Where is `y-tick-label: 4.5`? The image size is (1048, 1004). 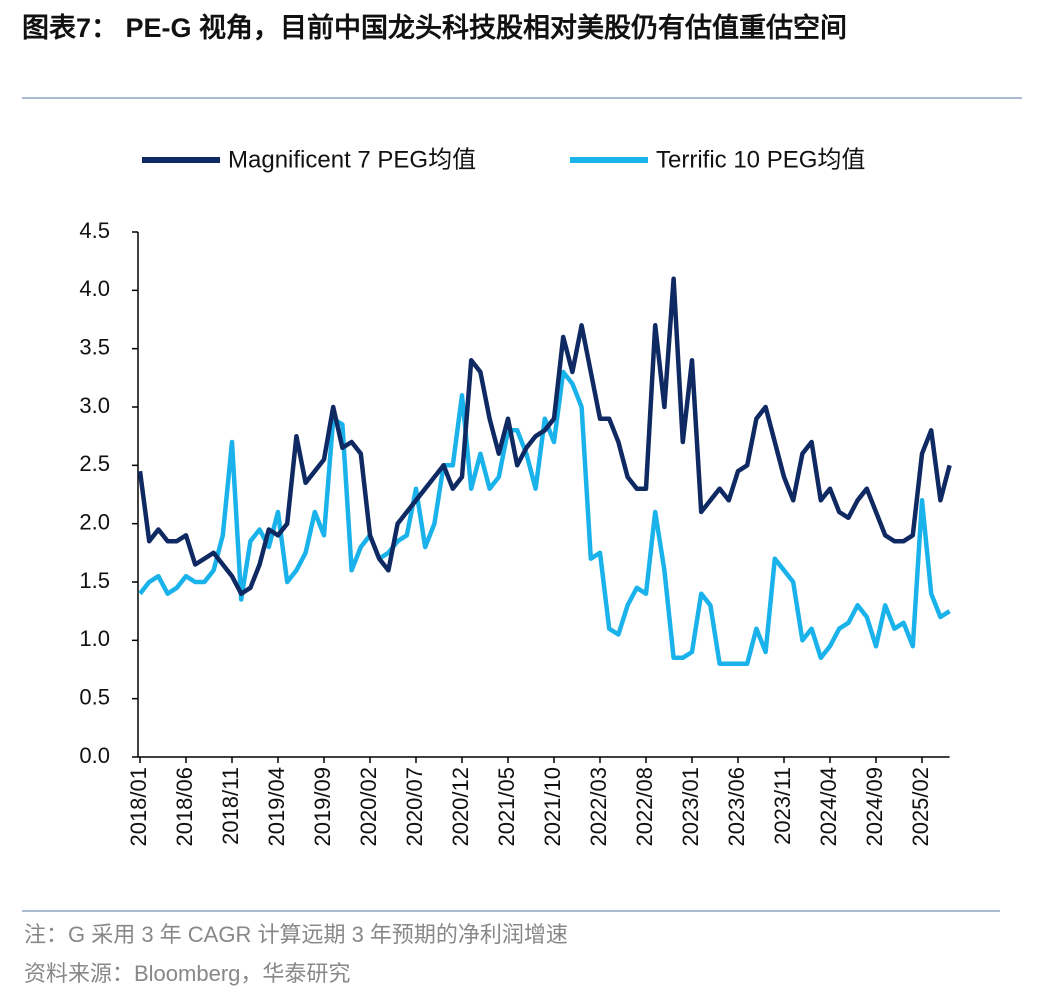 y-tick-label: 4.5 is located at coordinates (94, 230).